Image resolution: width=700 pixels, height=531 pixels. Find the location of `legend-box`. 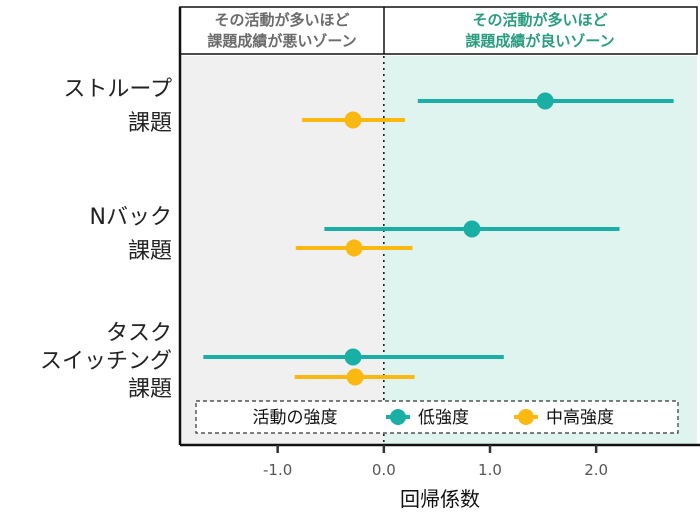

legend-box is located at coordinates (437, 417).